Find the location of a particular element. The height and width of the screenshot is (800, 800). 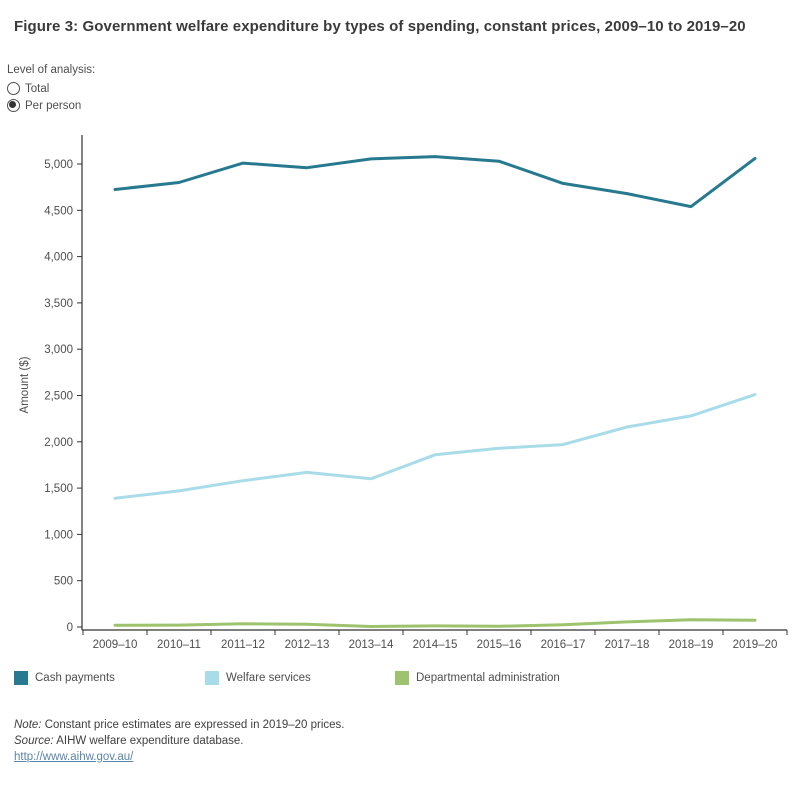

series-line-departmental-administration is located at coordinates (435, 623).